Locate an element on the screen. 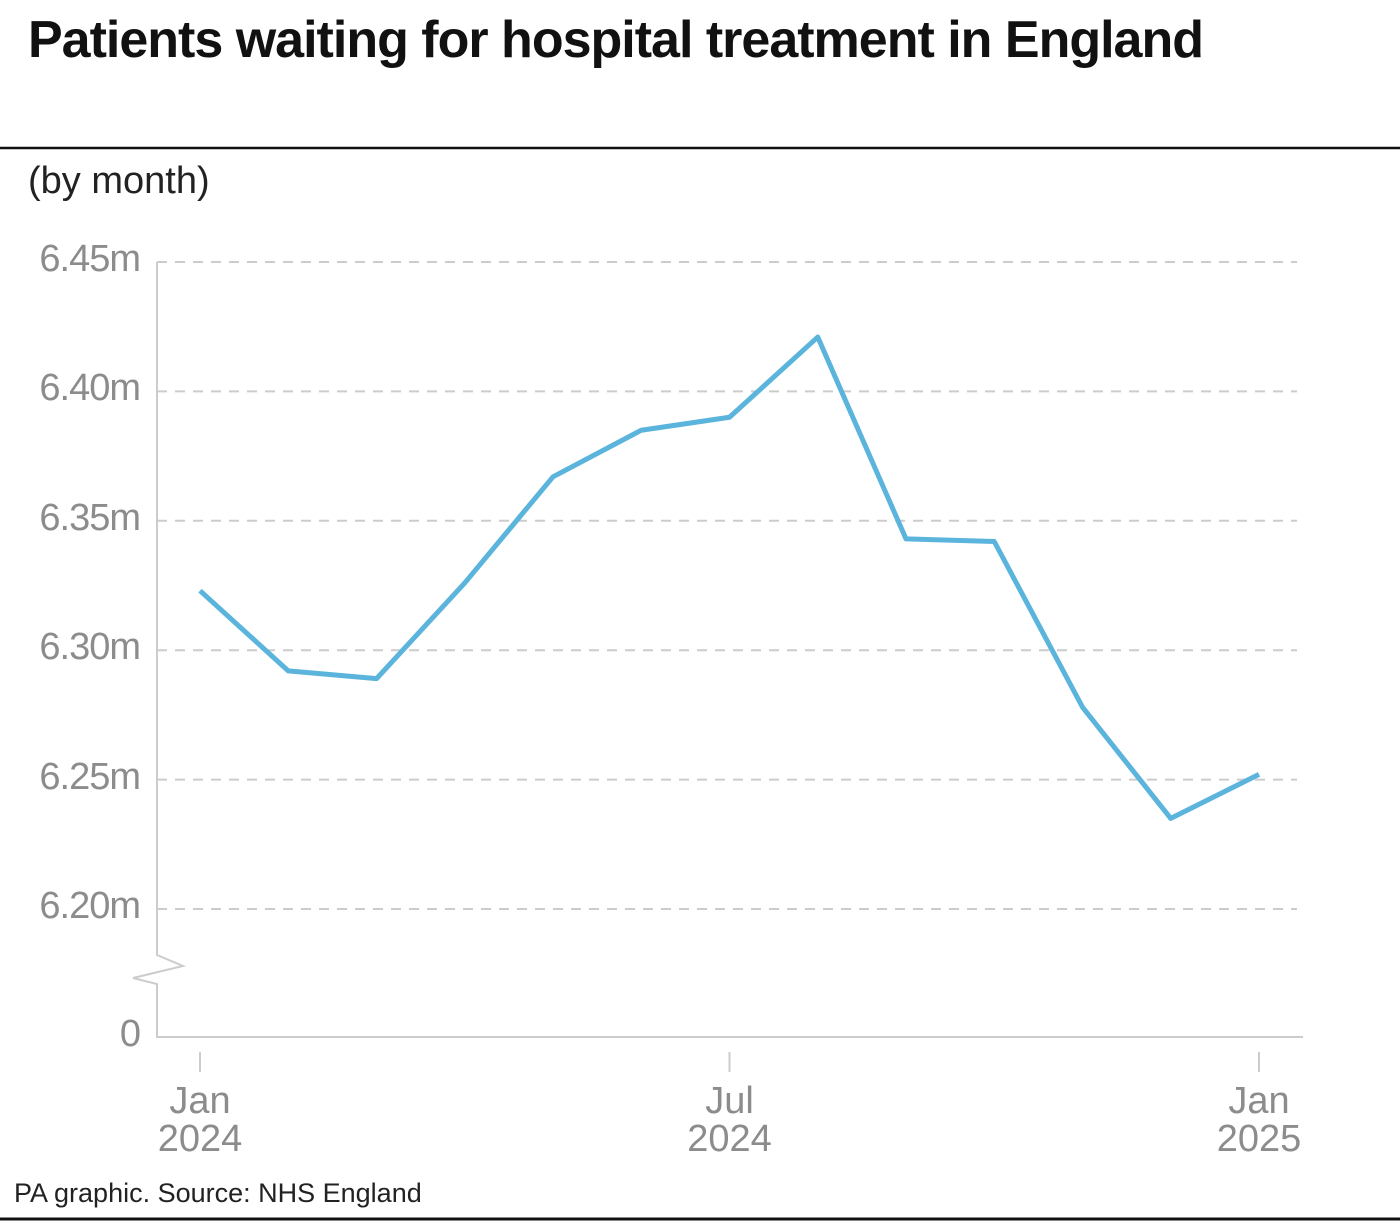 This screenshot has height=1223, width=1400. x-tick-label: Jan 2025 is located at coordinates (1259, 1120).